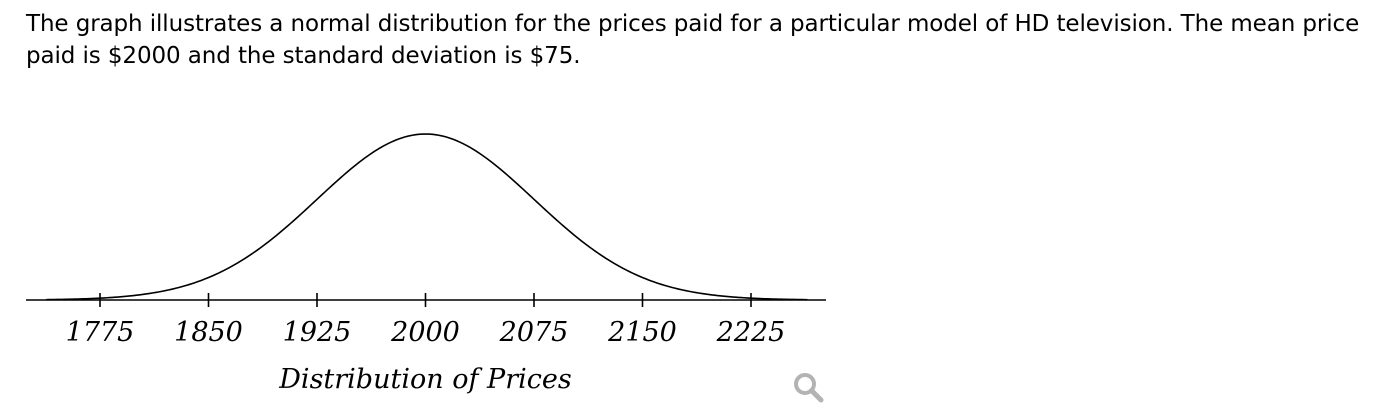 This screenshot has width=1382, height=411. What do you see at coordinates (100, 332) in the screenshot?
I see `x-tick-label: 1775` at bounding box center [100, 332].